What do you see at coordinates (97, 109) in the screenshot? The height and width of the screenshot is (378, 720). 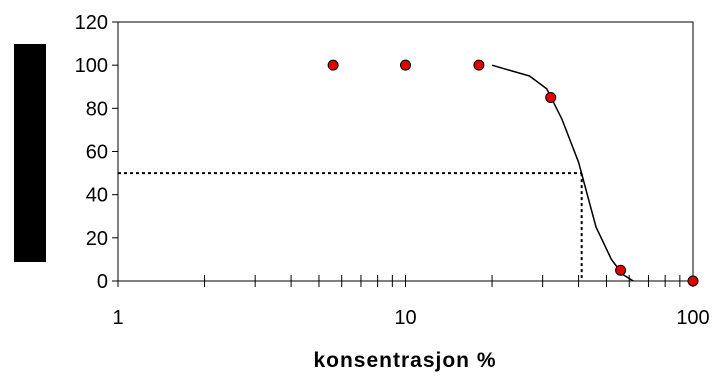 I see `y-tick-label: 80` at bounding box center [97, 109].